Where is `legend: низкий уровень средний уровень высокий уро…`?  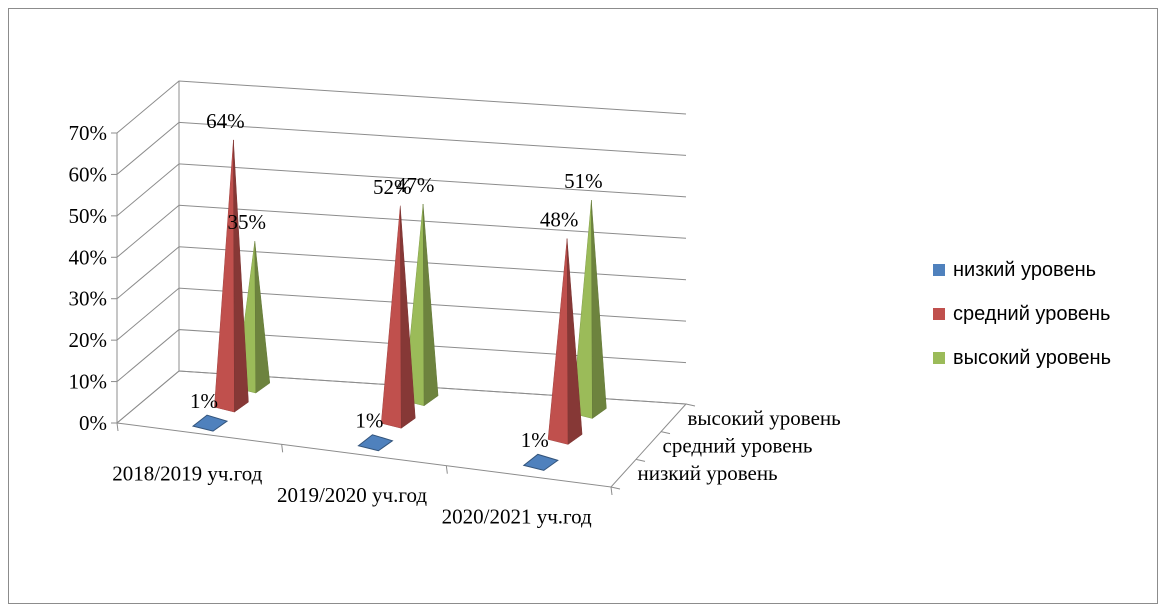
legend: низкий уровень средний уровень высокий уро… is located at coordinates (1022, 314).